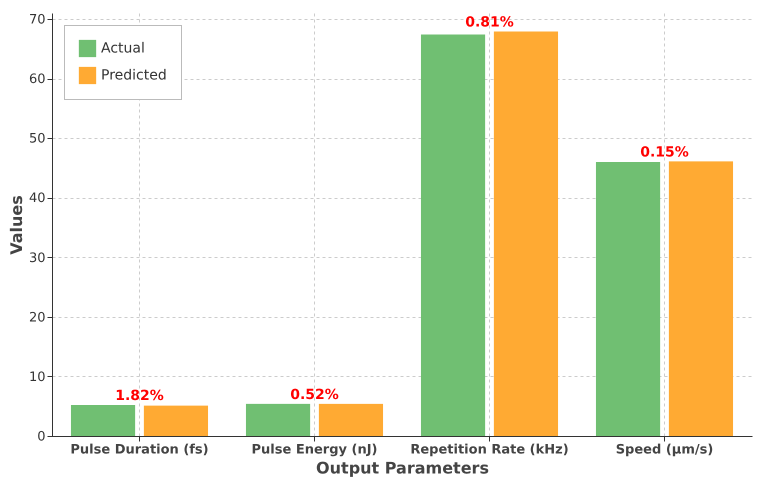 The image size is (762, 478). I want to click on y-tick-label: 20, so click(37, 318).